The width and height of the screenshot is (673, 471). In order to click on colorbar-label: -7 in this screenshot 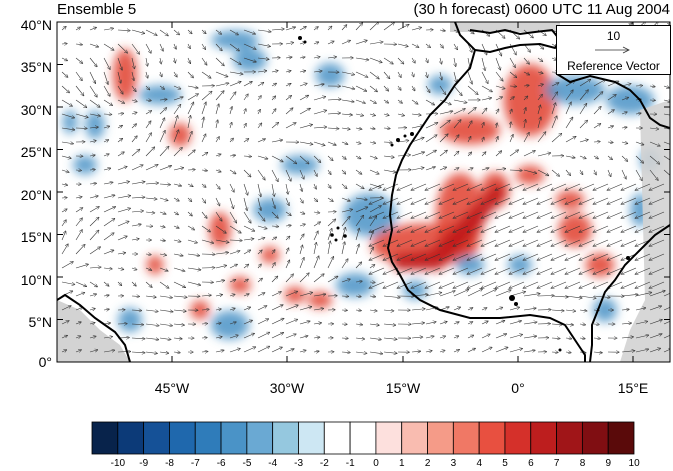, I will do `click(195, 463)`.